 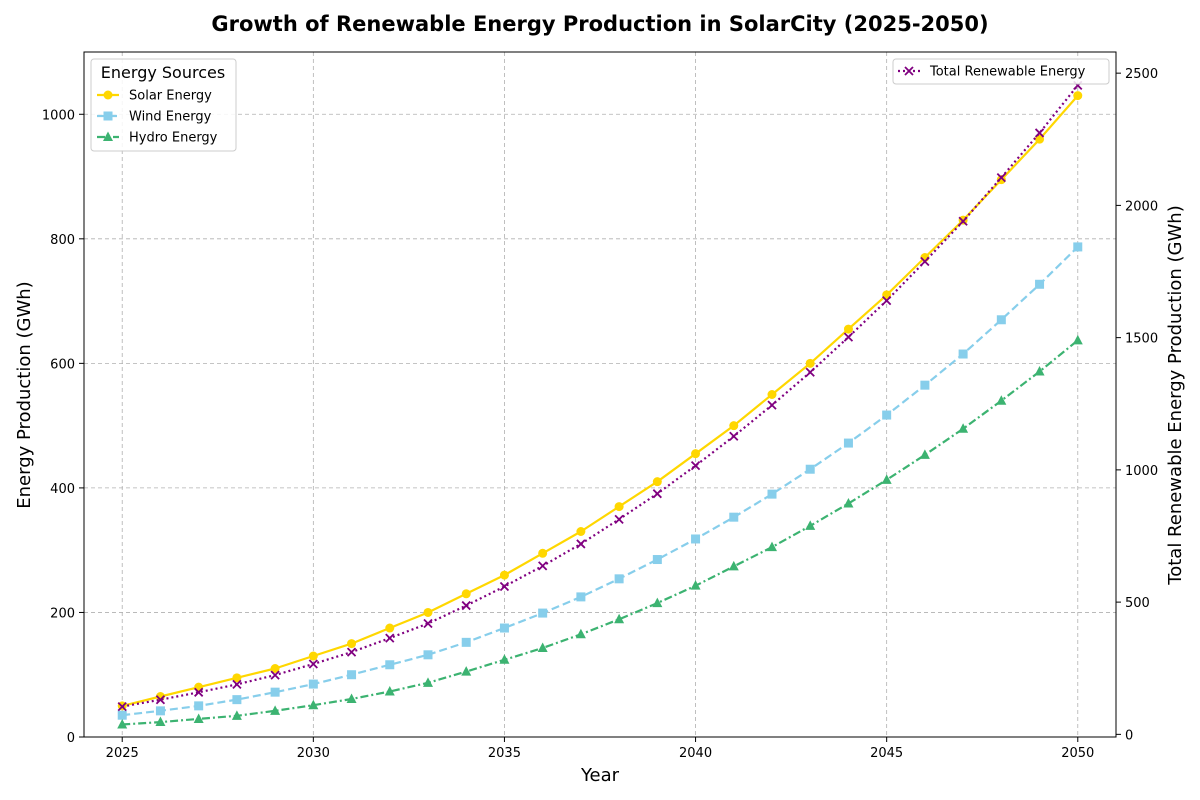 I want to click on legend-item-hydro-energy: Hydro Energy, so click(x=157, y=138).